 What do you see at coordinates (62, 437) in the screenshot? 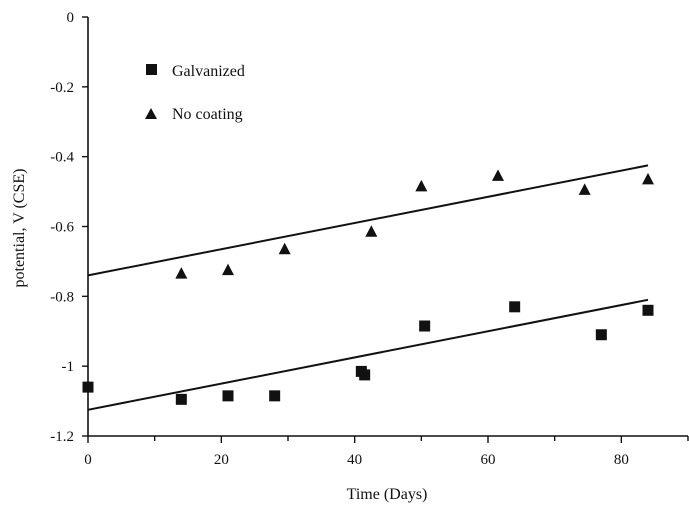
I see `y-tick-label: -1.2` at bounding box center [62, 437].